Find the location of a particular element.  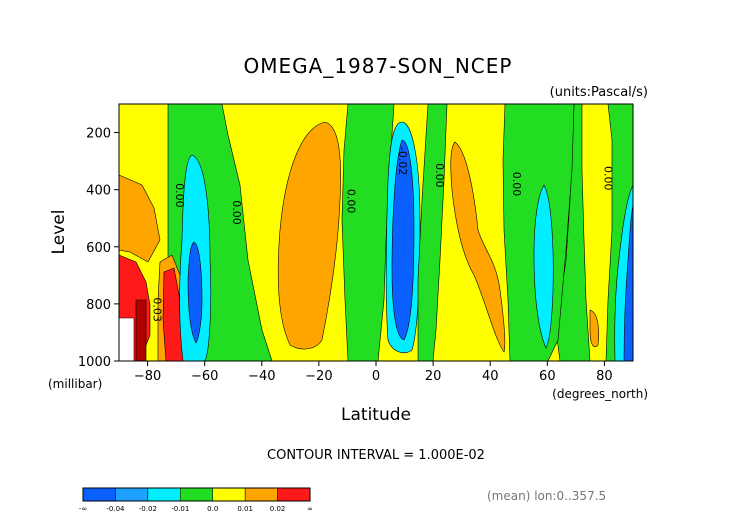

contour-region-orange-subtropical-sh is located at coordinates (309, 235).